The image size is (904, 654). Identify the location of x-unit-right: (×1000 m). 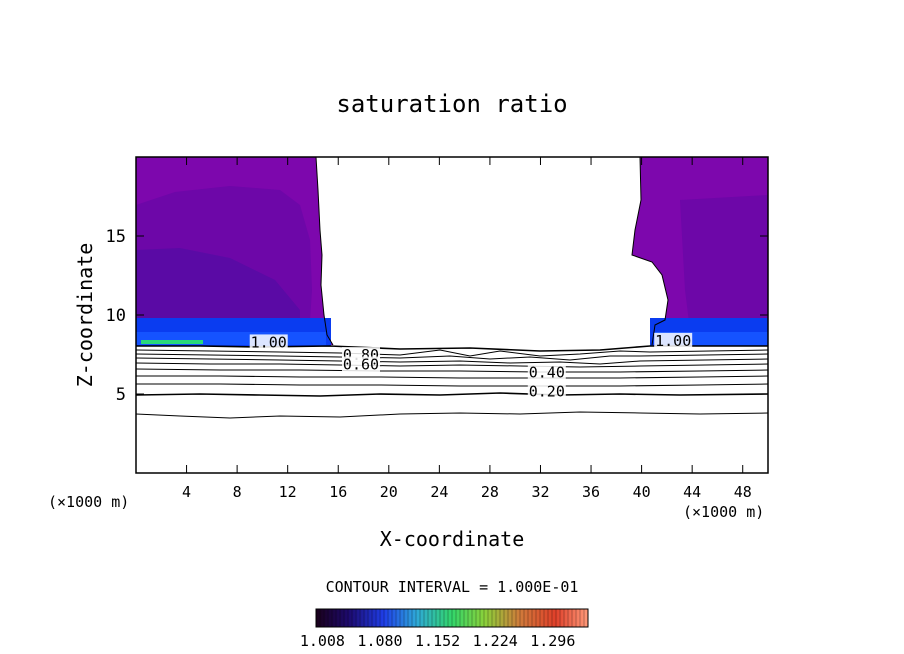
(723, 512).